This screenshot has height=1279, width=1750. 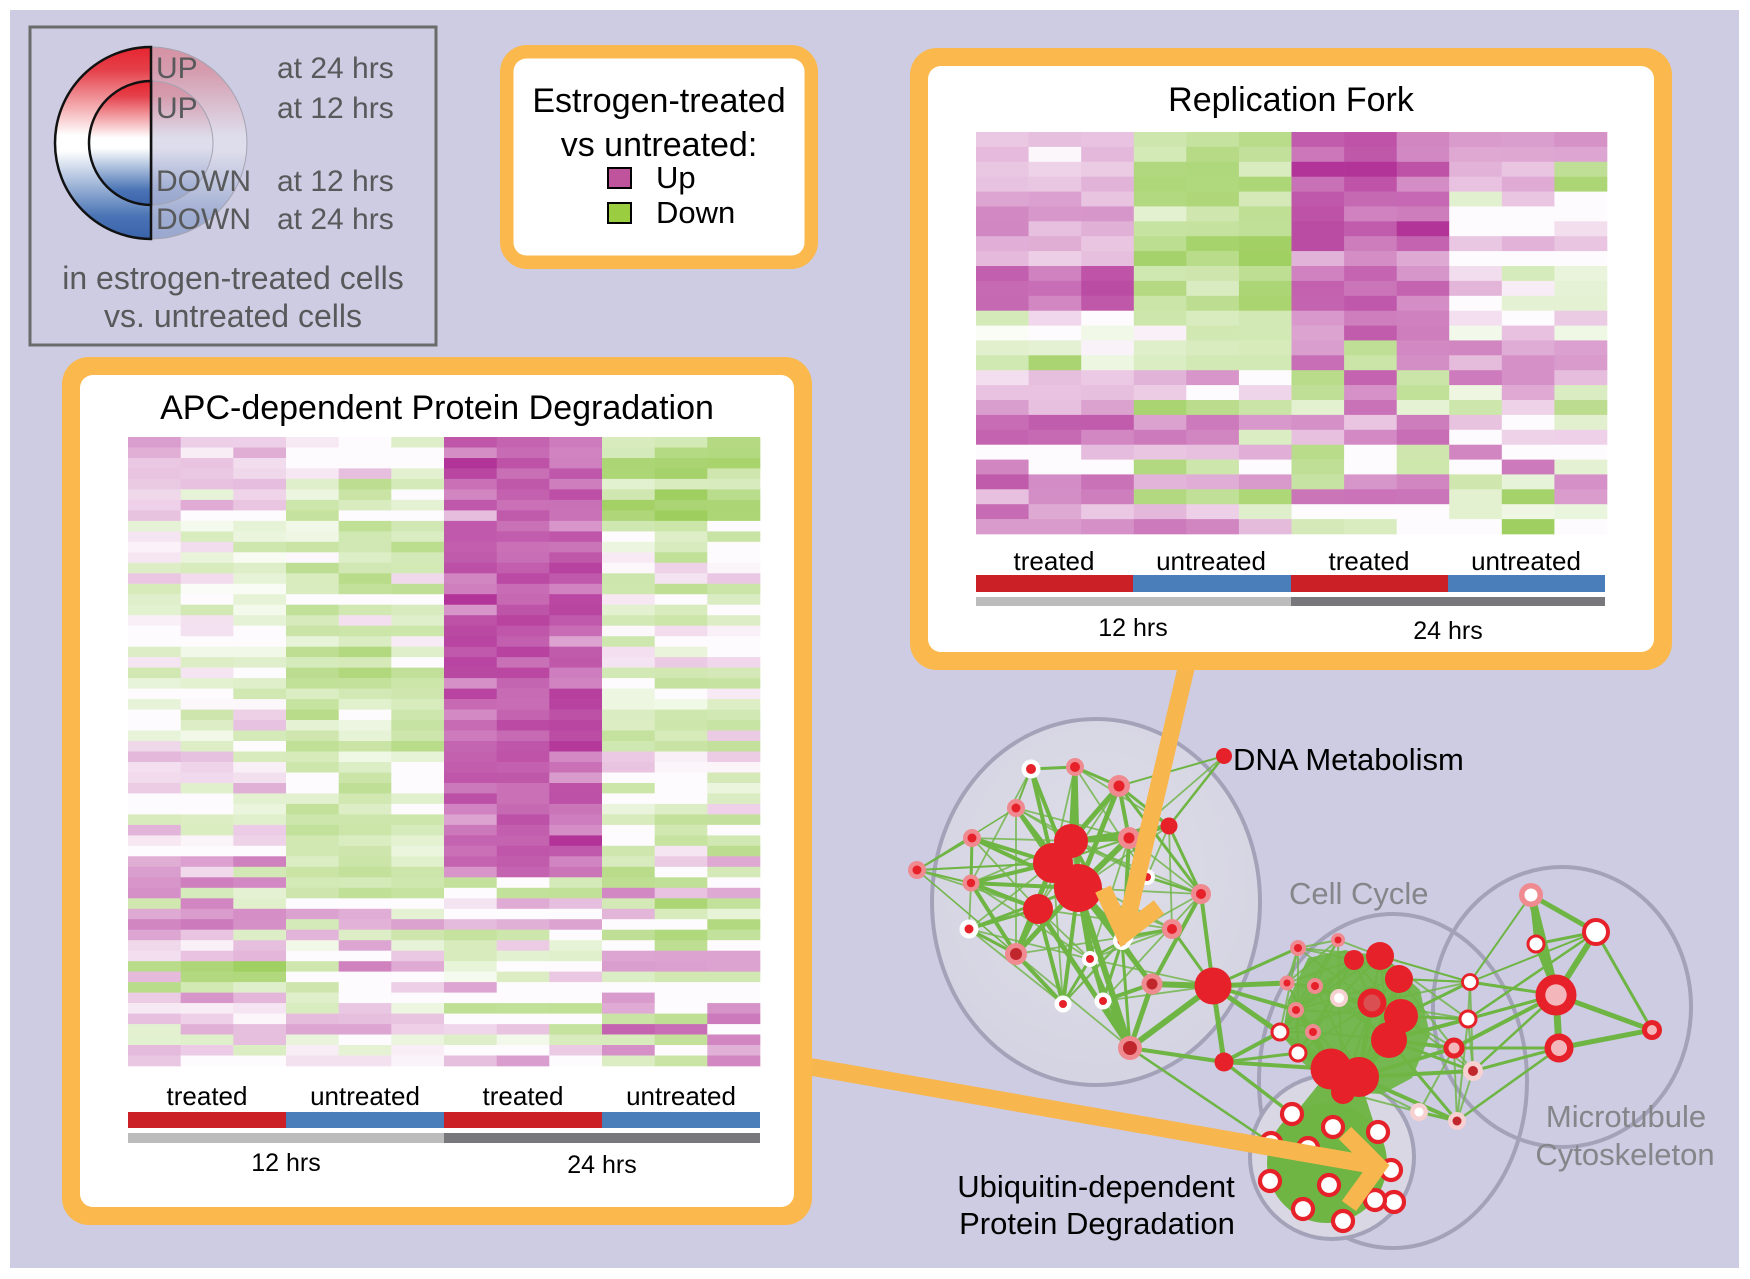 I want to click on svg-text: vs. untreated cells, so click(x=233, y=316).